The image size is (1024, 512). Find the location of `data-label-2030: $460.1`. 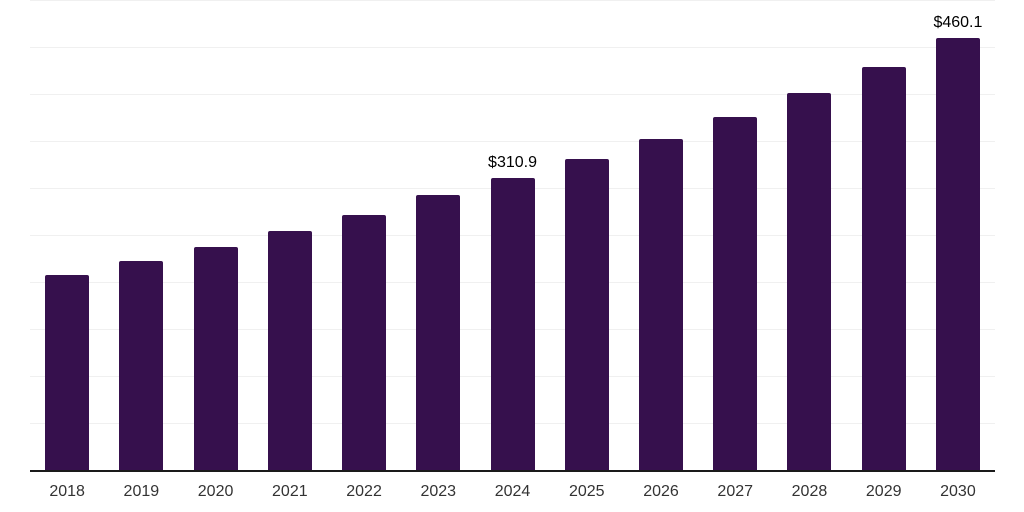

data-label-2030: $460.1 is located at coordinates (958, 22).